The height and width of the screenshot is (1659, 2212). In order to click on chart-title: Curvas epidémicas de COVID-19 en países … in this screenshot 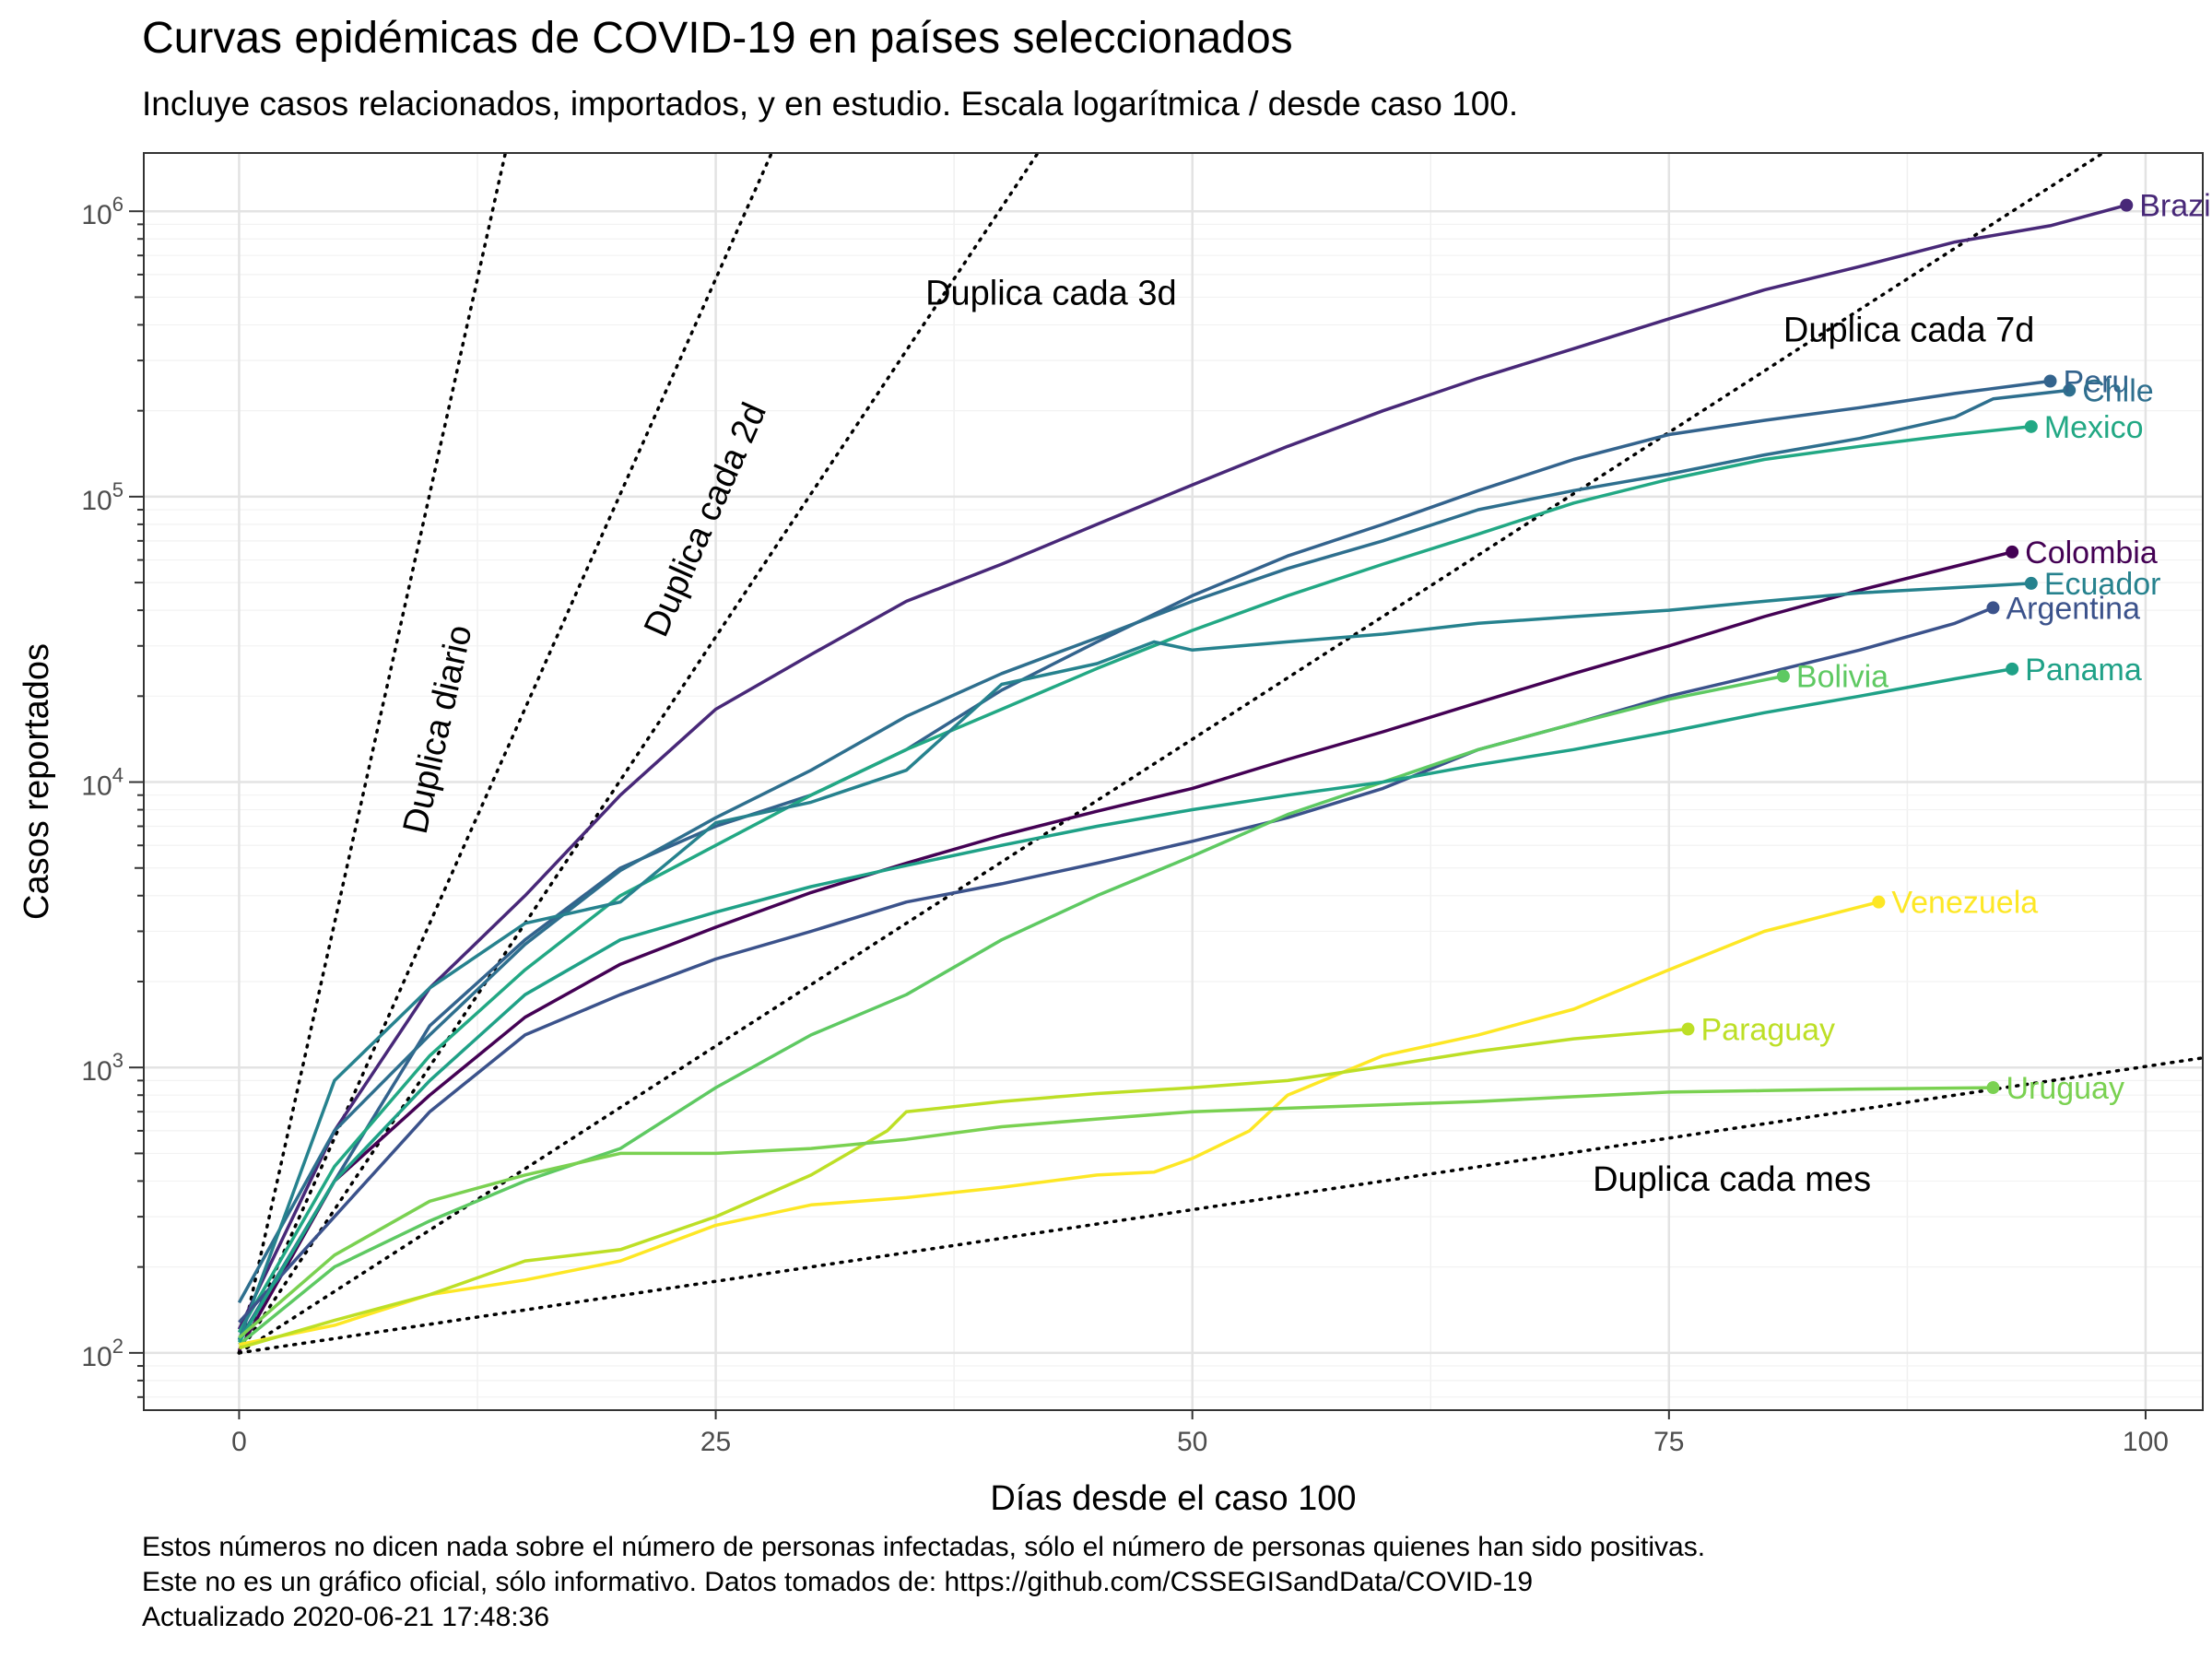, I will do `click(717, 38)`.